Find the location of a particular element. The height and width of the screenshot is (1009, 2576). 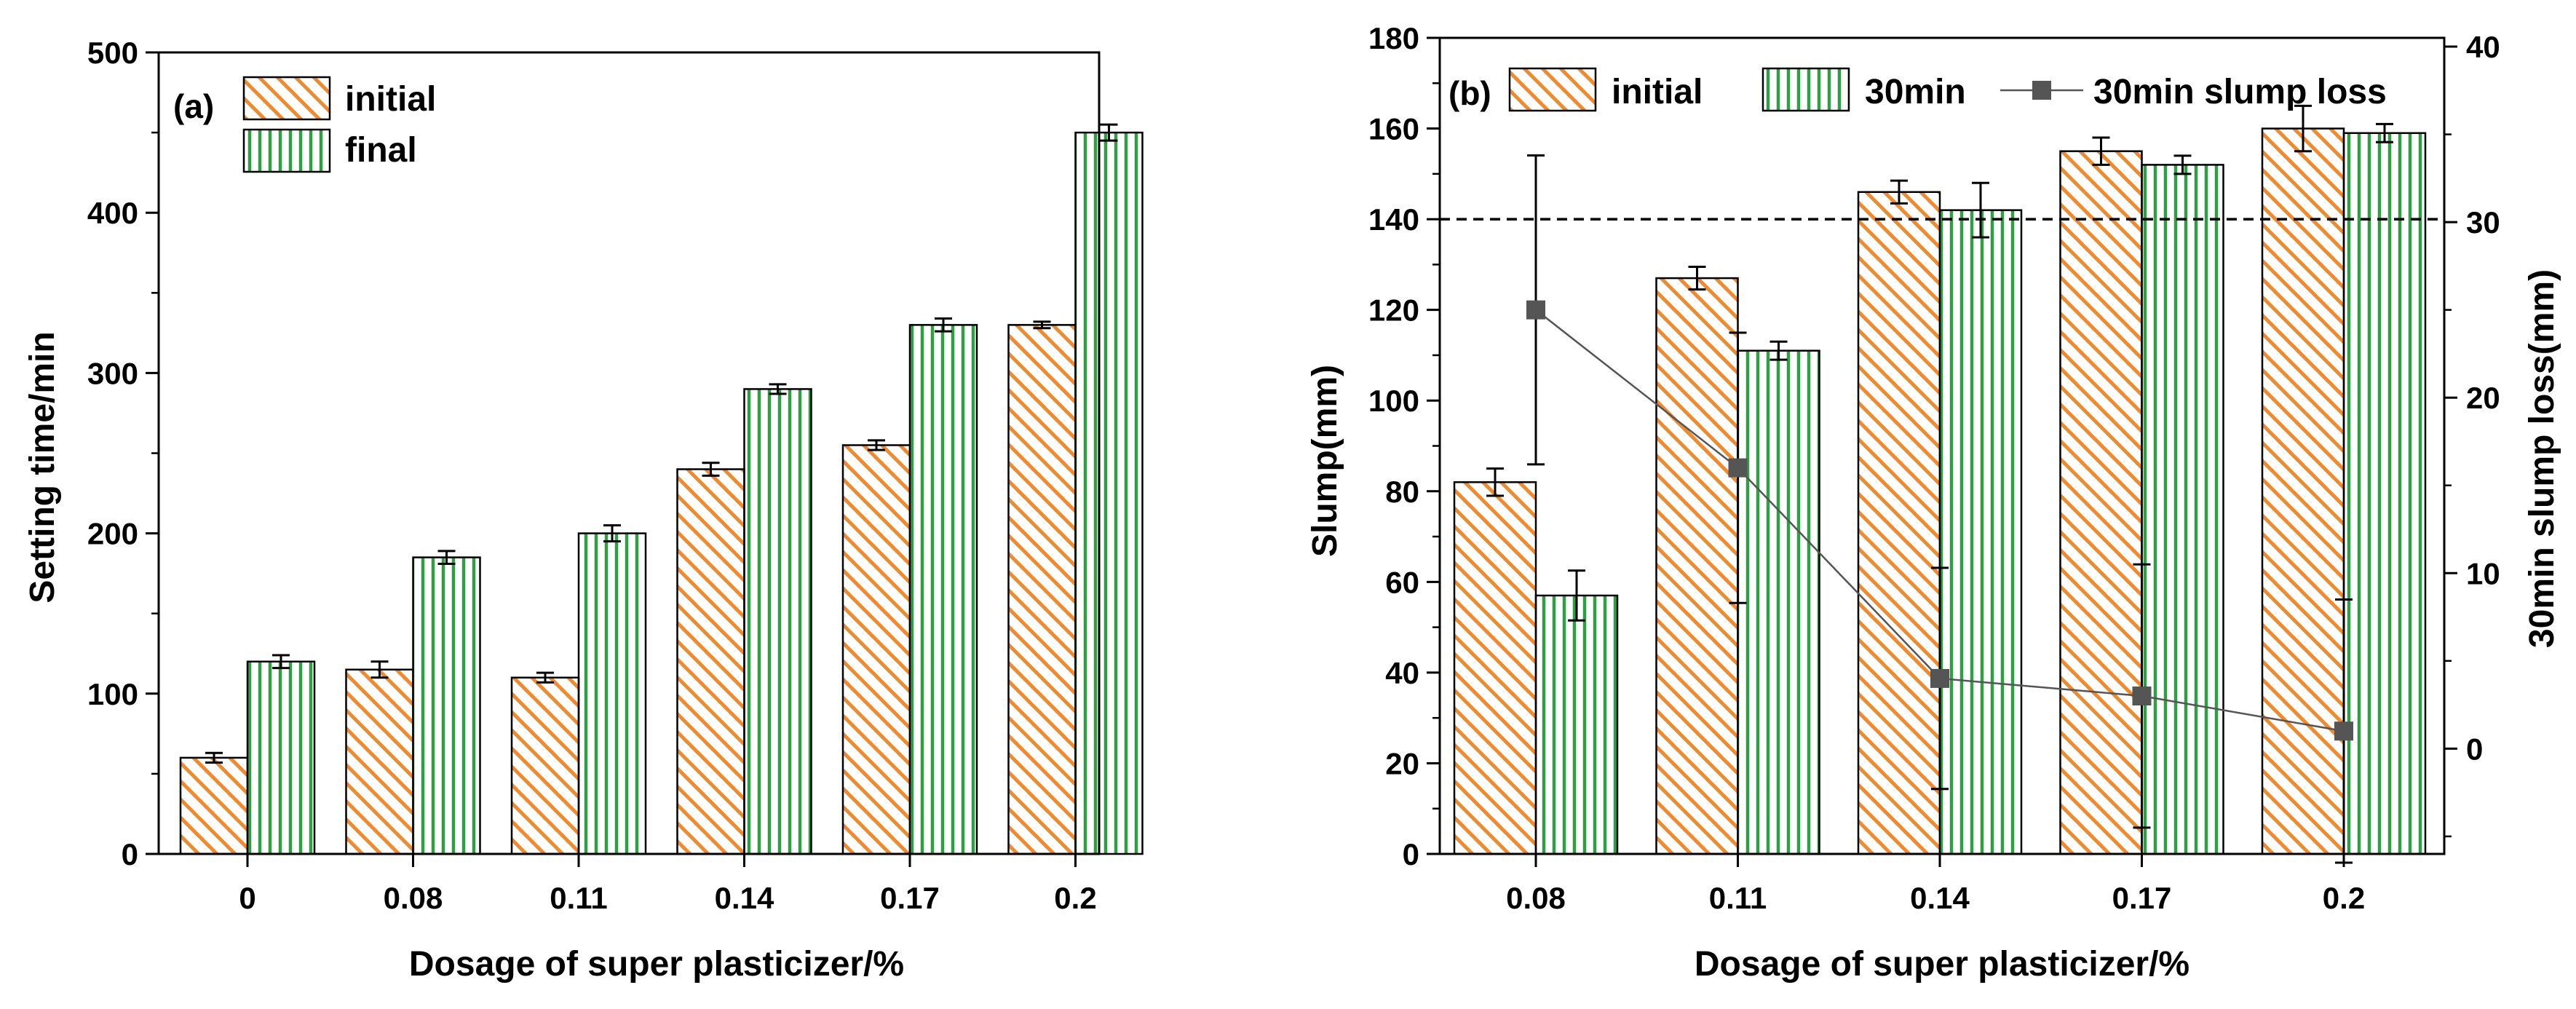

bar-final-0.14 is located at coordinates (777, 621).